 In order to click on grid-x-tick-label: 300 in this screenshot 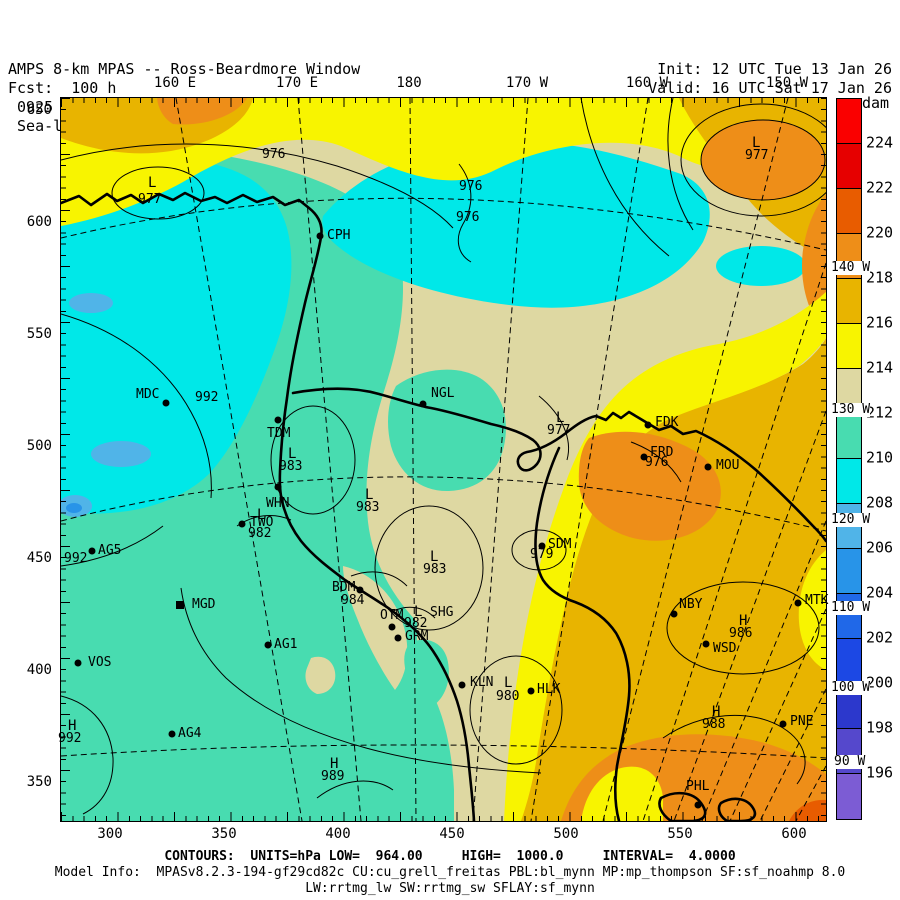, I will do `click(110, 834)`.